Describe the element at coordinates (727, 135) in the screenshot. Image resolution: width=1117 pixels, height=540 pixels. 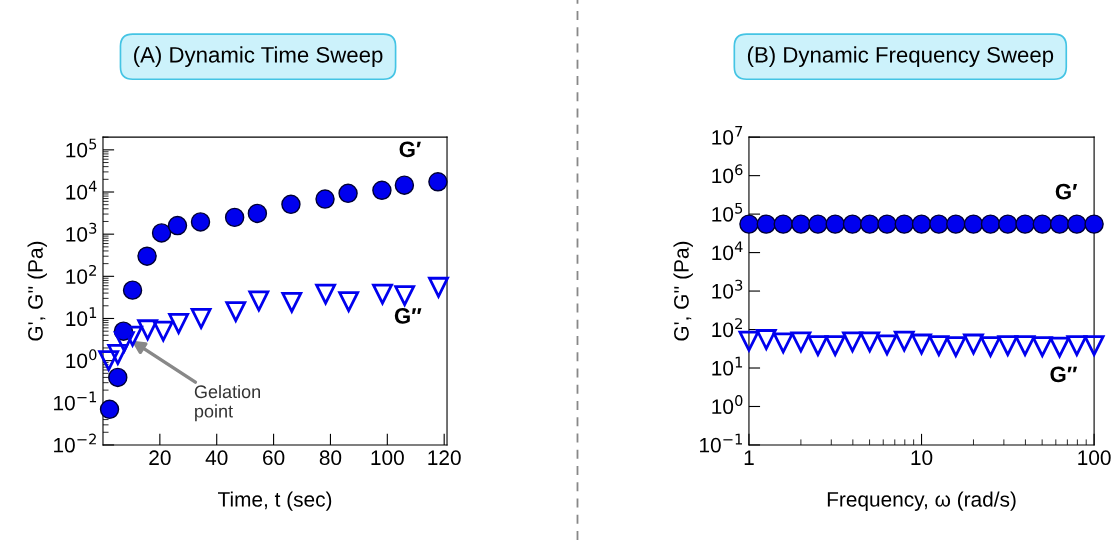
I see `y-tick-label: 10$^{7}$` at that location.